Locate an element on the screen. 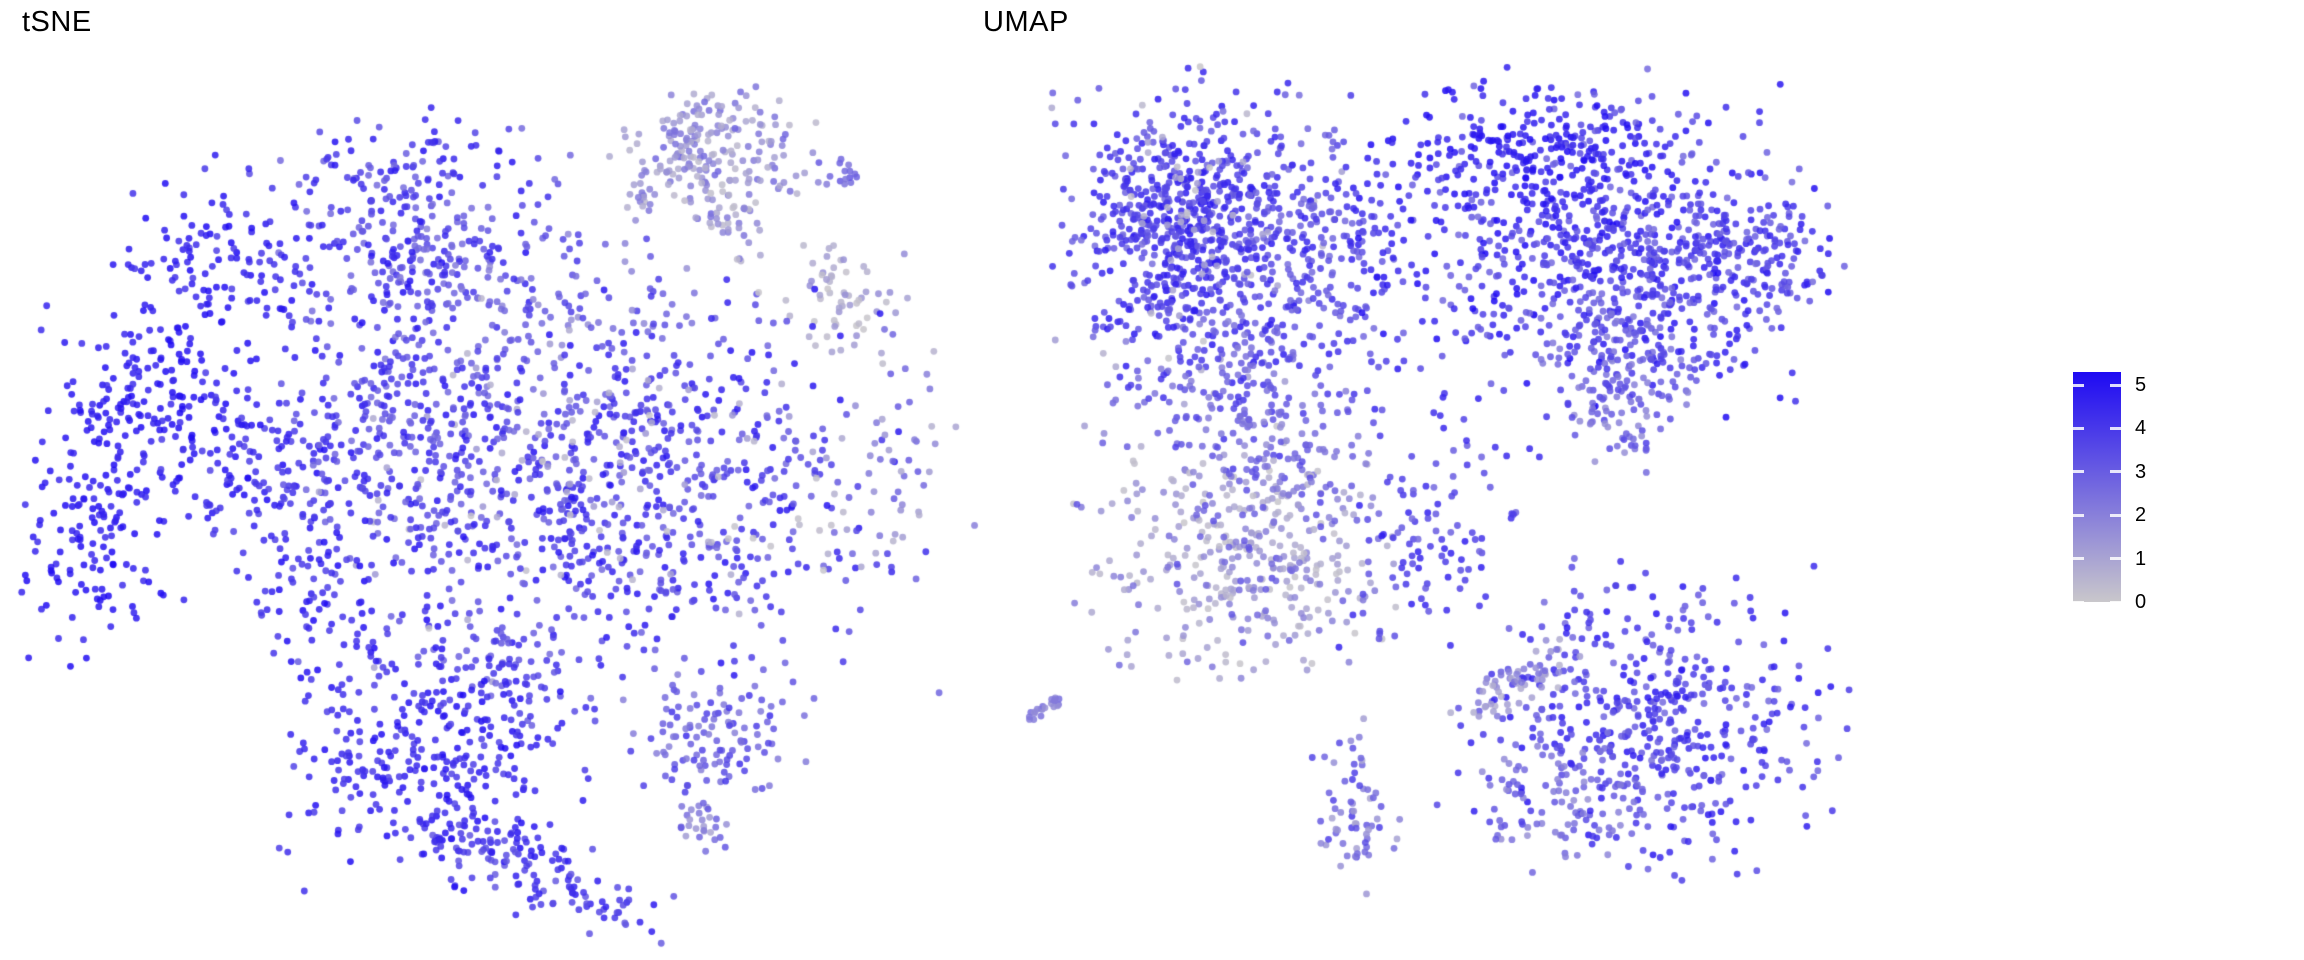 This screenshot has width=2304, height=960. panel-title-tsne: tSNE is located at coordinates (57, 22).